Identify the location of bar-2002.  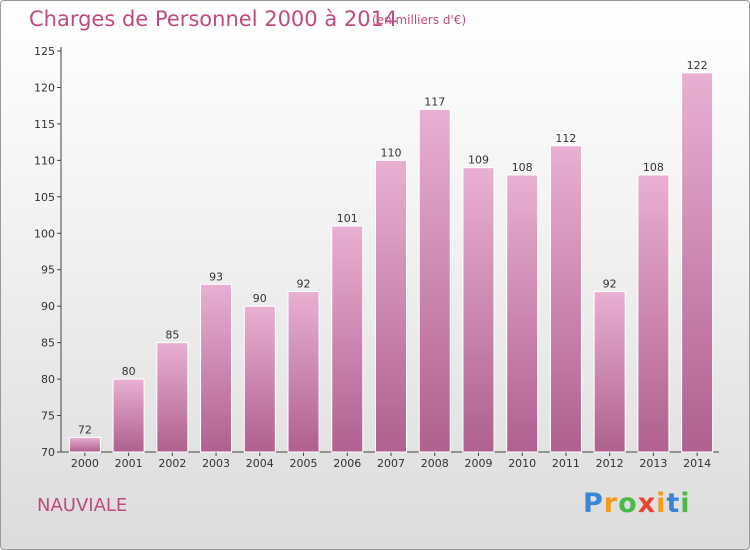
(172, 397).